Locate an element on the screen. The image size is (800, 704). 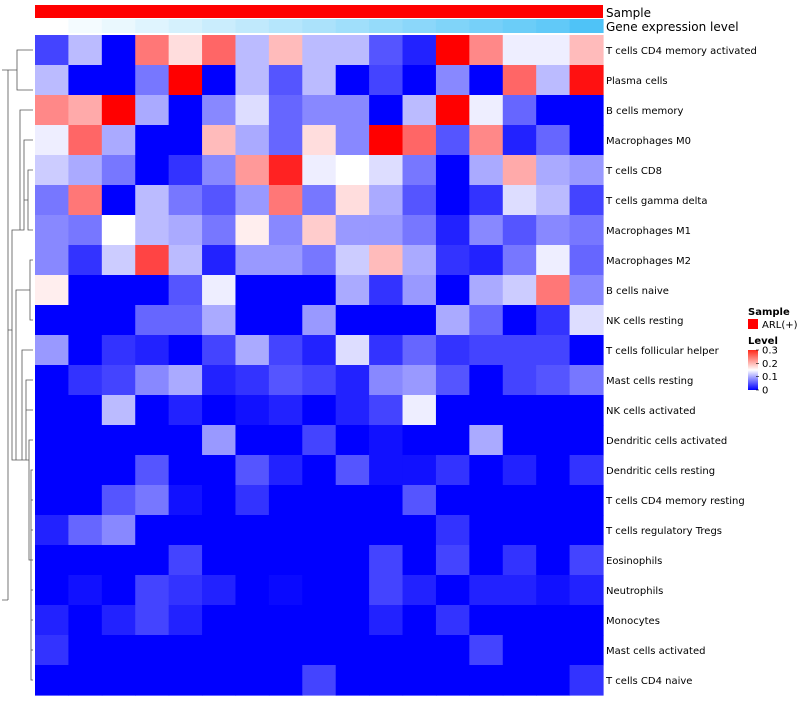
annotation-tracks is located at coordinates (319, 19).